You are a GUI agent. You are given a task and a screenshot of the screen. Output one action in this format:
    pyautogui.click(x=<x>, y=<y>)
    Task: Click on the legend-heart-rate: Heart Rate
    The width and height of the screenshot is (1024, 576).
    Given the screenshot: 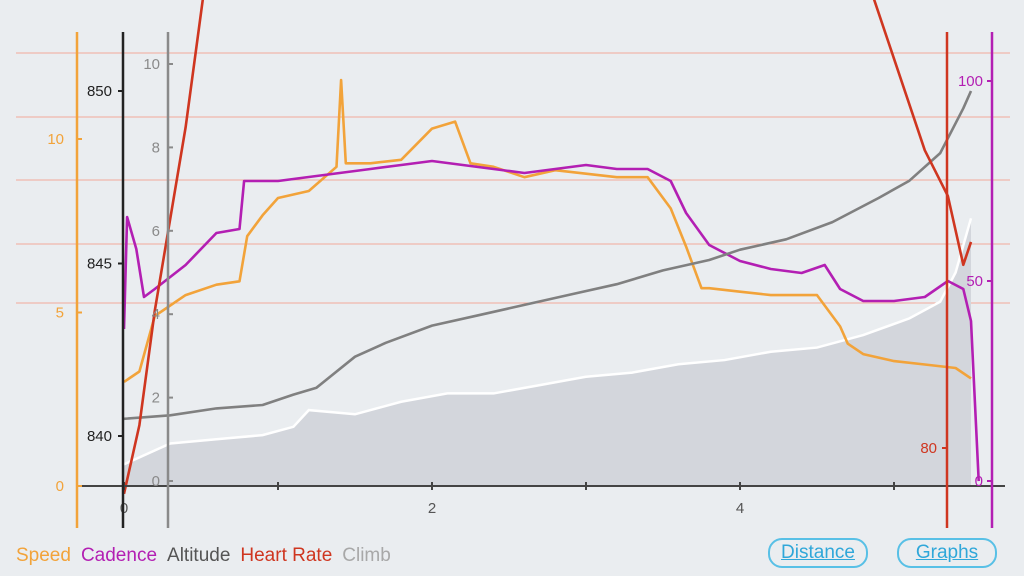 What is the action you would take?
    pyautogui.click(x=286, y=555)
    